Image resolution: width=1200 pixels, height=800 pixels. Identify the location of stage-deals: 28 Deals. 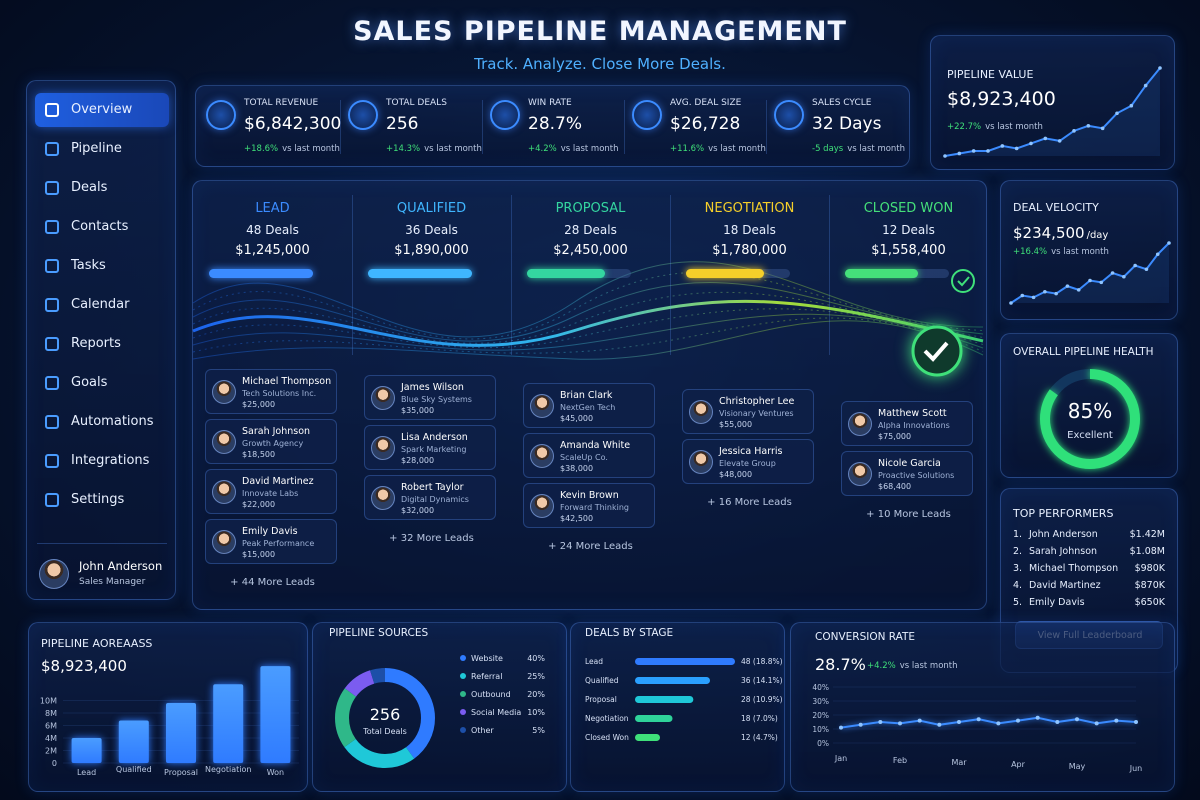
(590, 230).